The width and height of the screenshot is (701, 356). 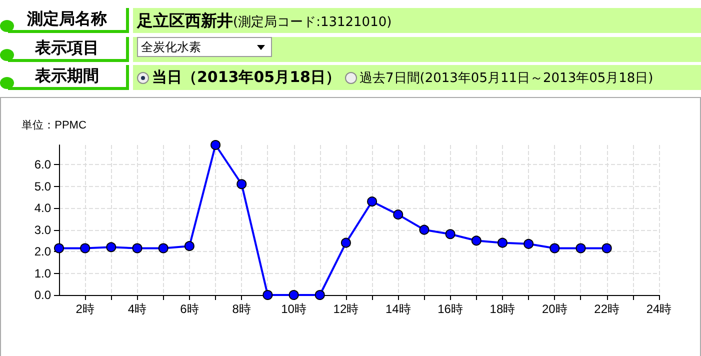 I want to click on x-tick-label: 24時, so click(x=659, y=309).